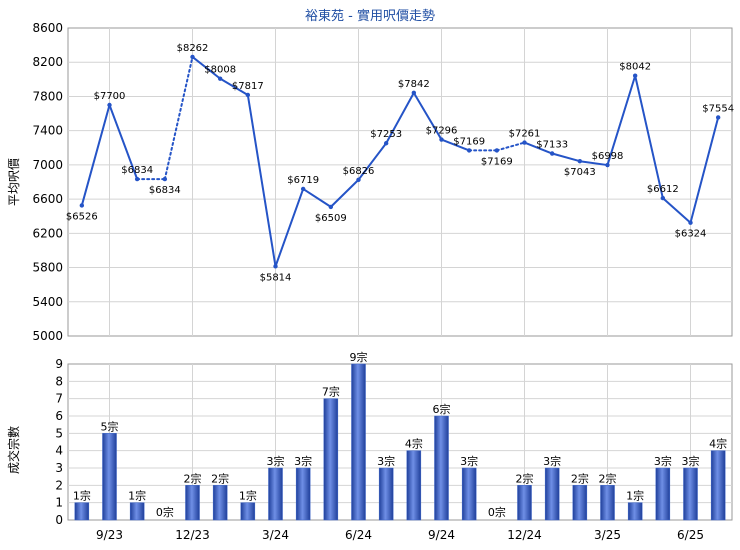  I want to click on x-tick-label: 3/24, so click(275, 535).